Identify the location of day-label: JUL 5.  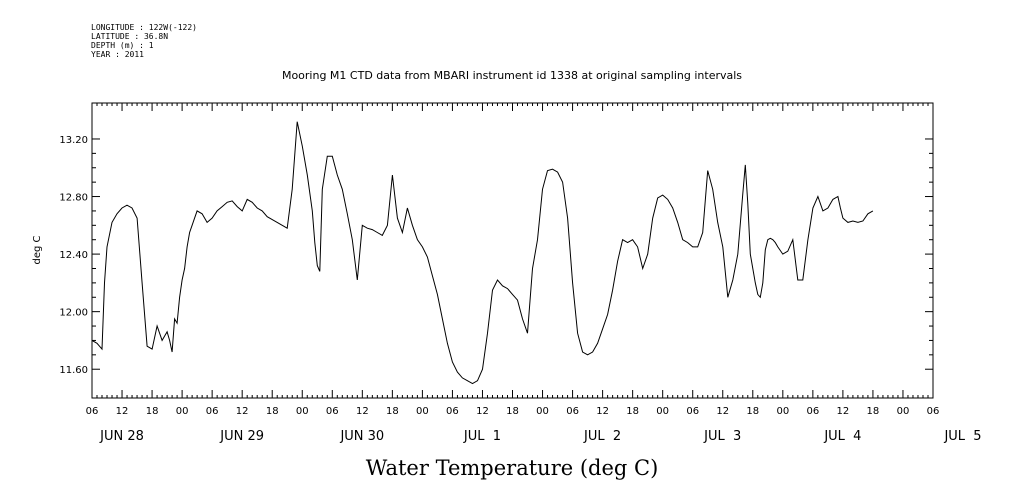
(962, 436).